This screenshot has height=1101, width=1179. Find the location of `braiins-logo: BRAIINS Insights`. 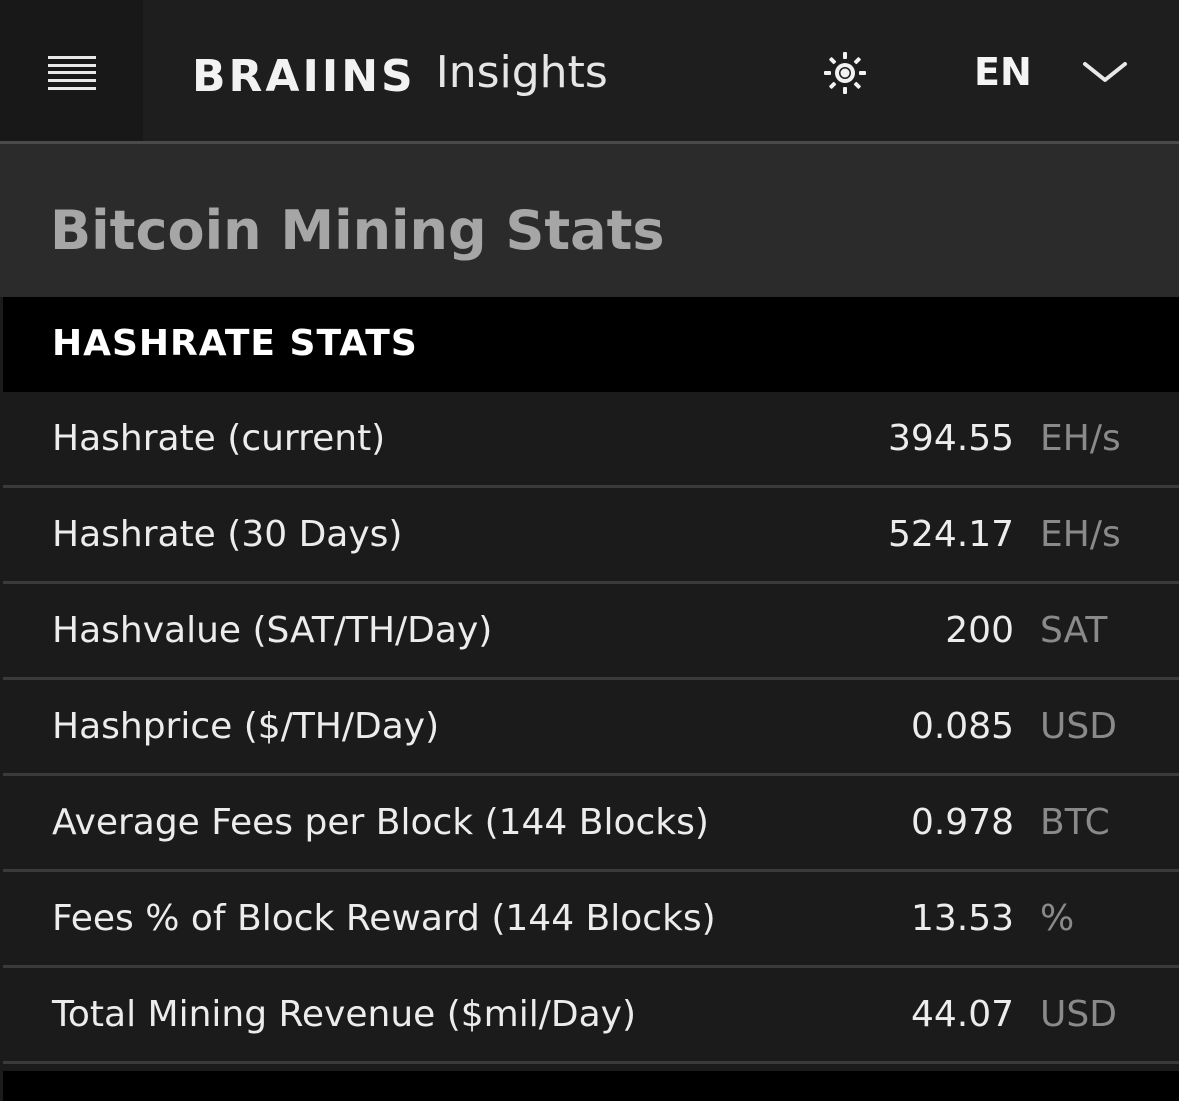

braiins-logo: BRAIINS Insights is located at coordinates (400, 76).